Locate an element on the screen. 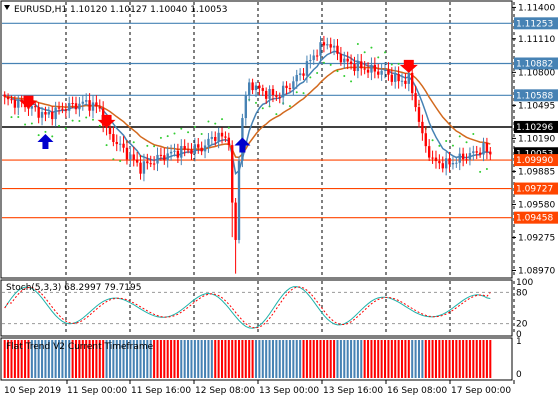 The image size is (560, 403). stoch-title: Stoch(5,3,3) 68.2997 79.7195 is located at coordinates (73, 288).